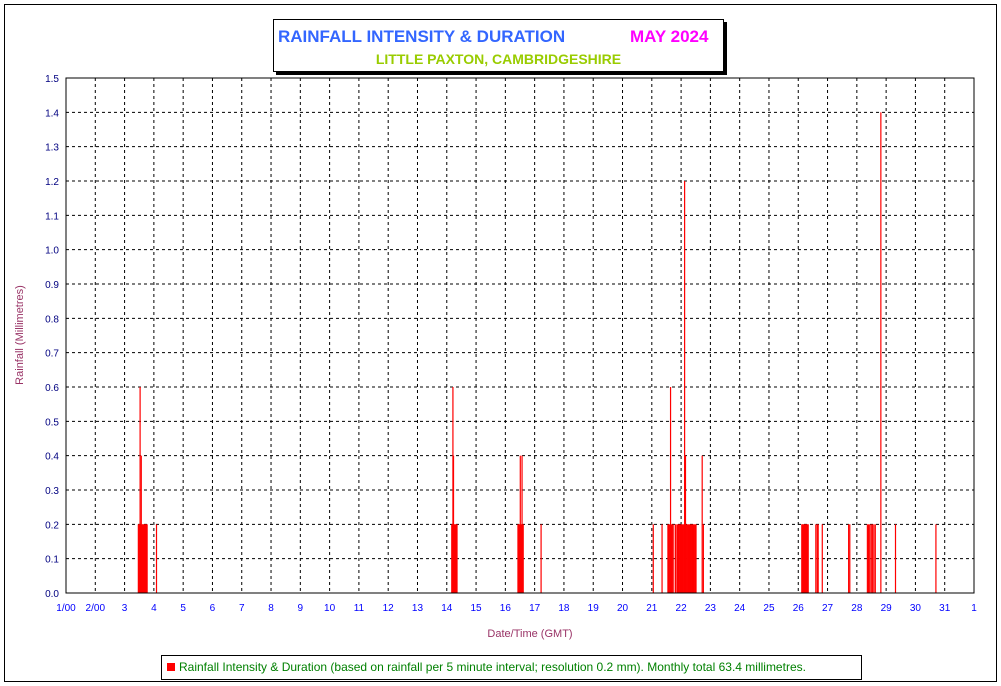 The image size is (1001, 686). I want to click on x-tick-label: 30, so click(916, 608).